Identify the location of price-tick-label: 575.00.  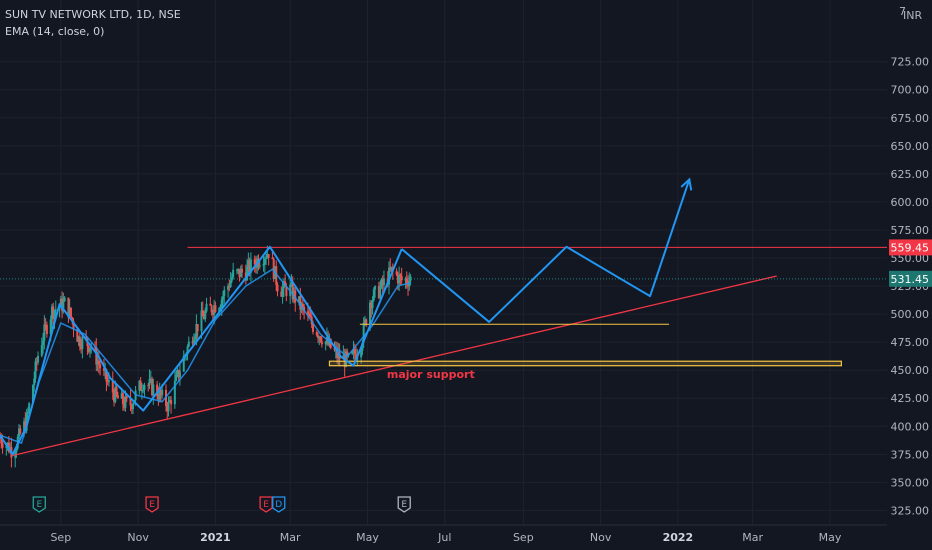
(910, 230).